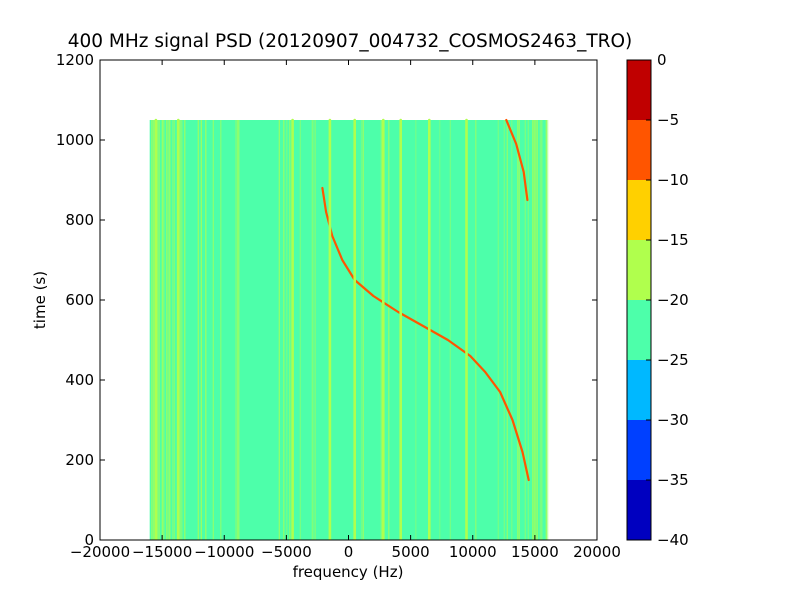  Describe the element at coordinates (673, 180) in the screenshot. I see `colorbar-tick-label: −10` at that location.